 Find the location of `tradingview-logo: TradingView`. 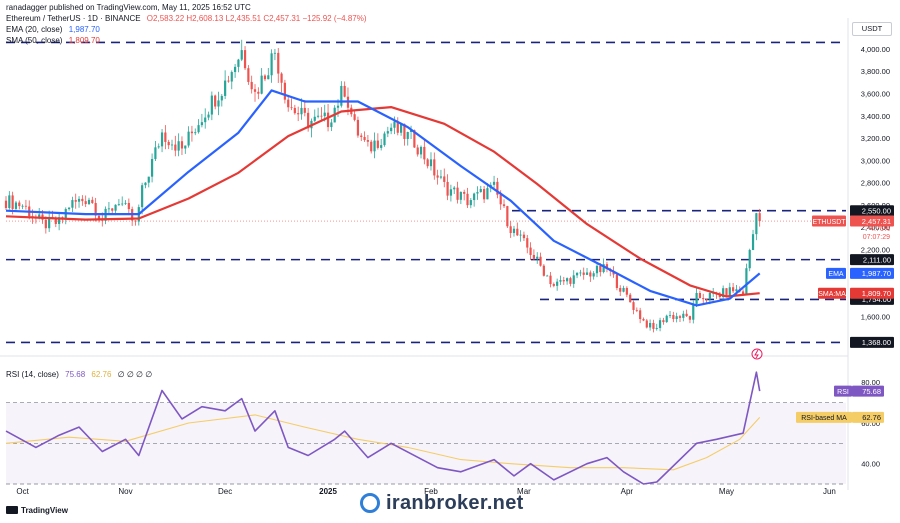

tradingview-logo: TradingView is located at coordinates (37, 510).